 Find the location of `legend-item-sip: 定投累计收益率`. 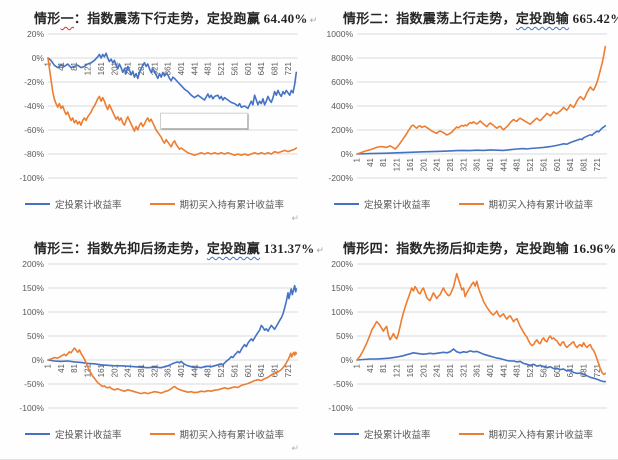

legend-item-sip: 定投累计收益率 is located at coordinates (382, 434).